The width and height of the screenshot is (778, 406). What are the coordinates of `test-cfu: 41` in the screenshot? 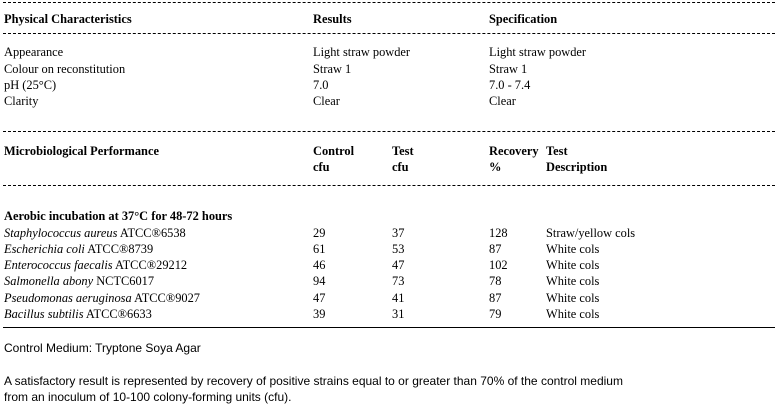 It's located at (398, 298).